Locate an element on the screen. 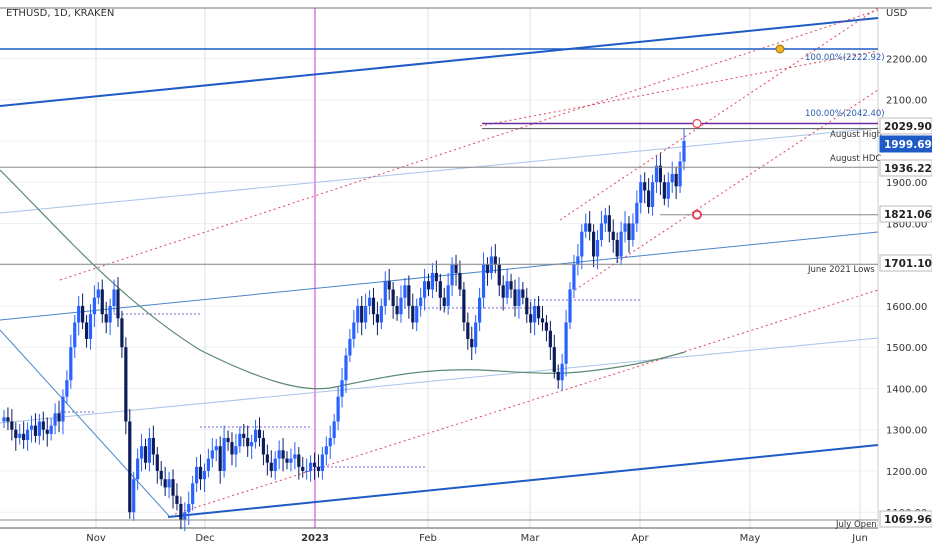 This screenshot has width=932, height=554. price-tag-label: 2029.90 is located at coordinates (908, 127).